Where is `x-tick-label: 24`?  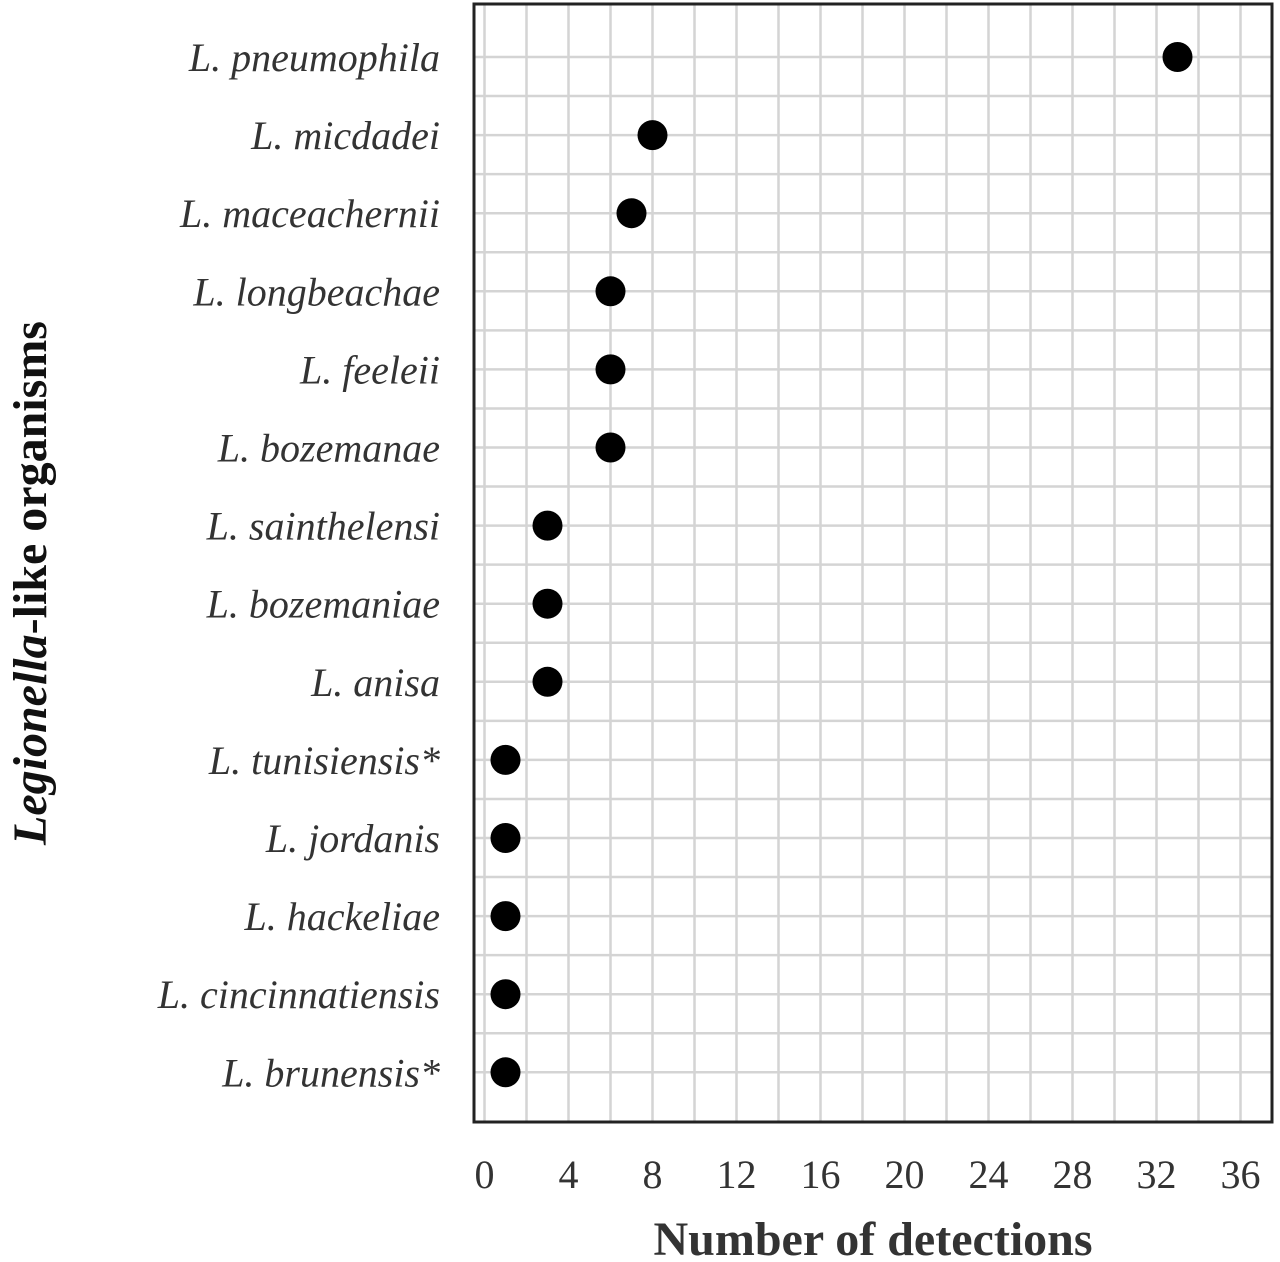 x-tick-label: 24 is located at coordinates (989, 1174).